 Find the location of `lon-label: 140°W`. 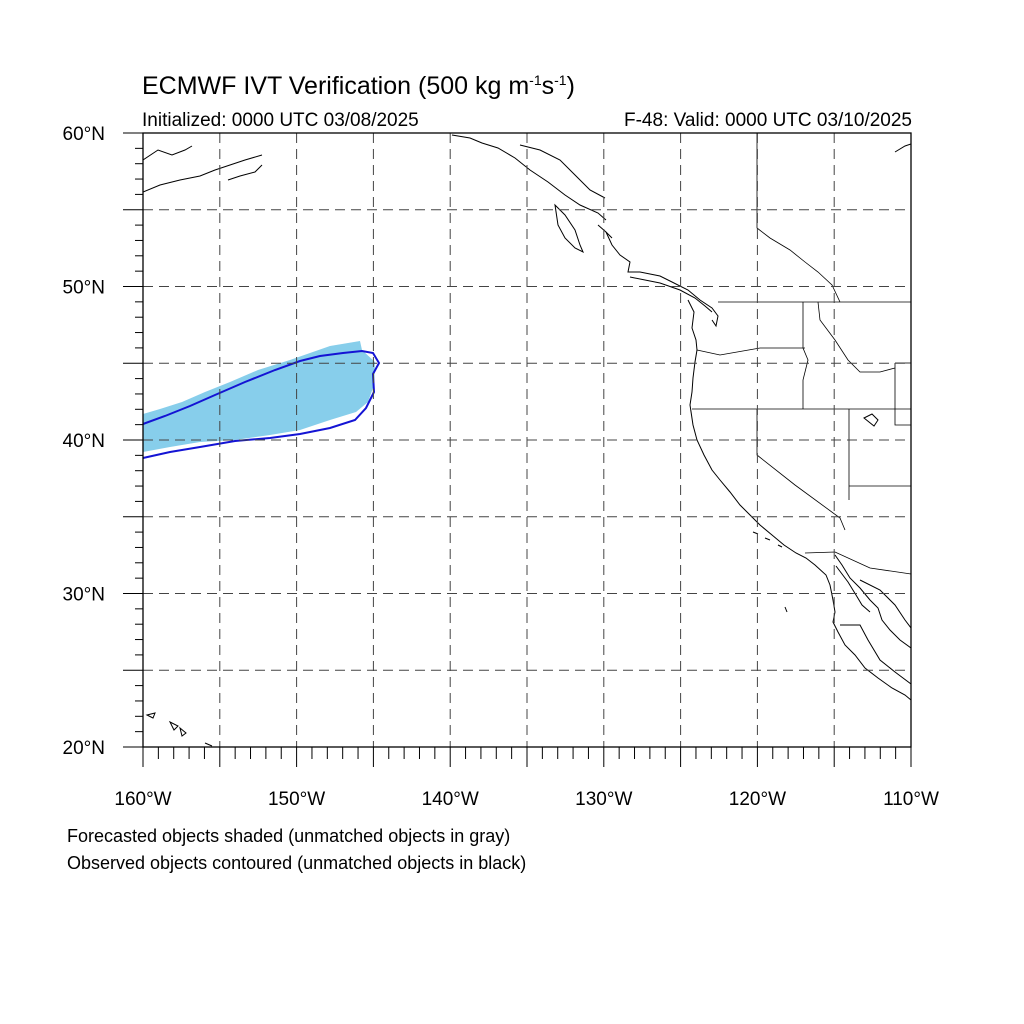

lon-label: 140°W is located at coordinates (450, 799).